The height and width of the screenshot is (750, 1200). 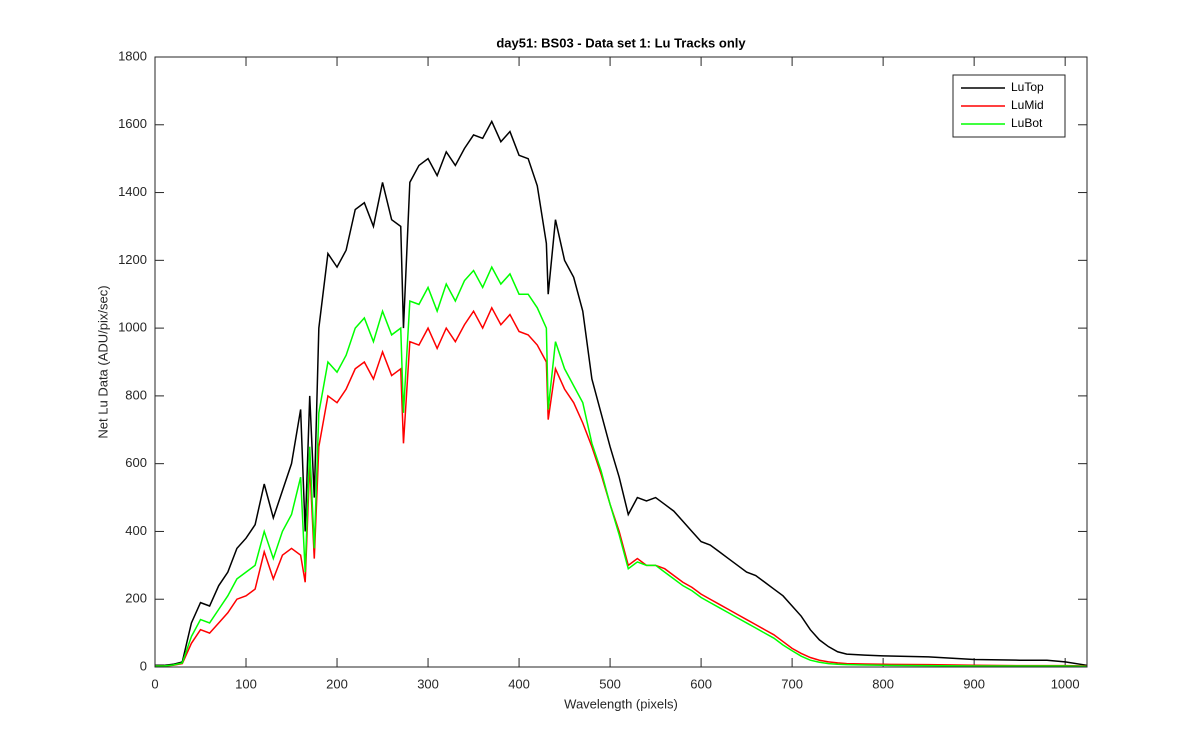 What do you see at coordinates (136, 394) in the screenshot?
I see `y-tick-label: 800` at bounding box center [136, 394].